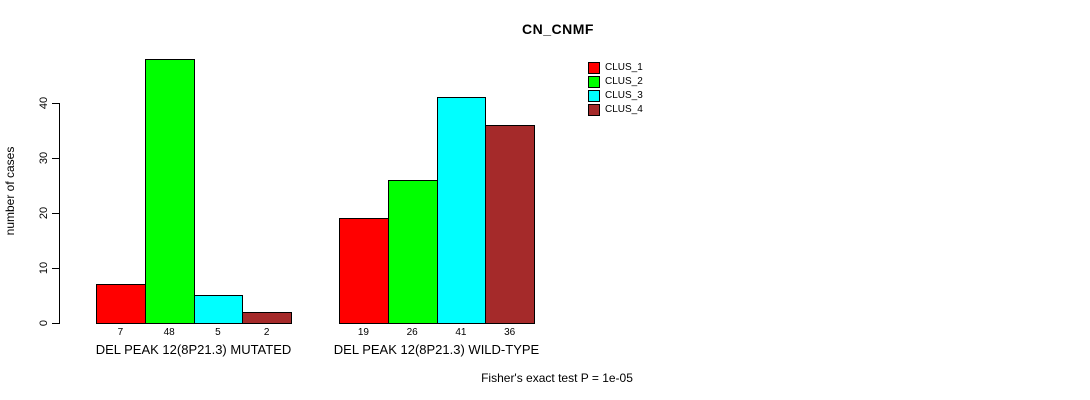  Describe the element at coordinates (10, 191) in the screenshot. I see `y-axis-label: number of cases` at that location.